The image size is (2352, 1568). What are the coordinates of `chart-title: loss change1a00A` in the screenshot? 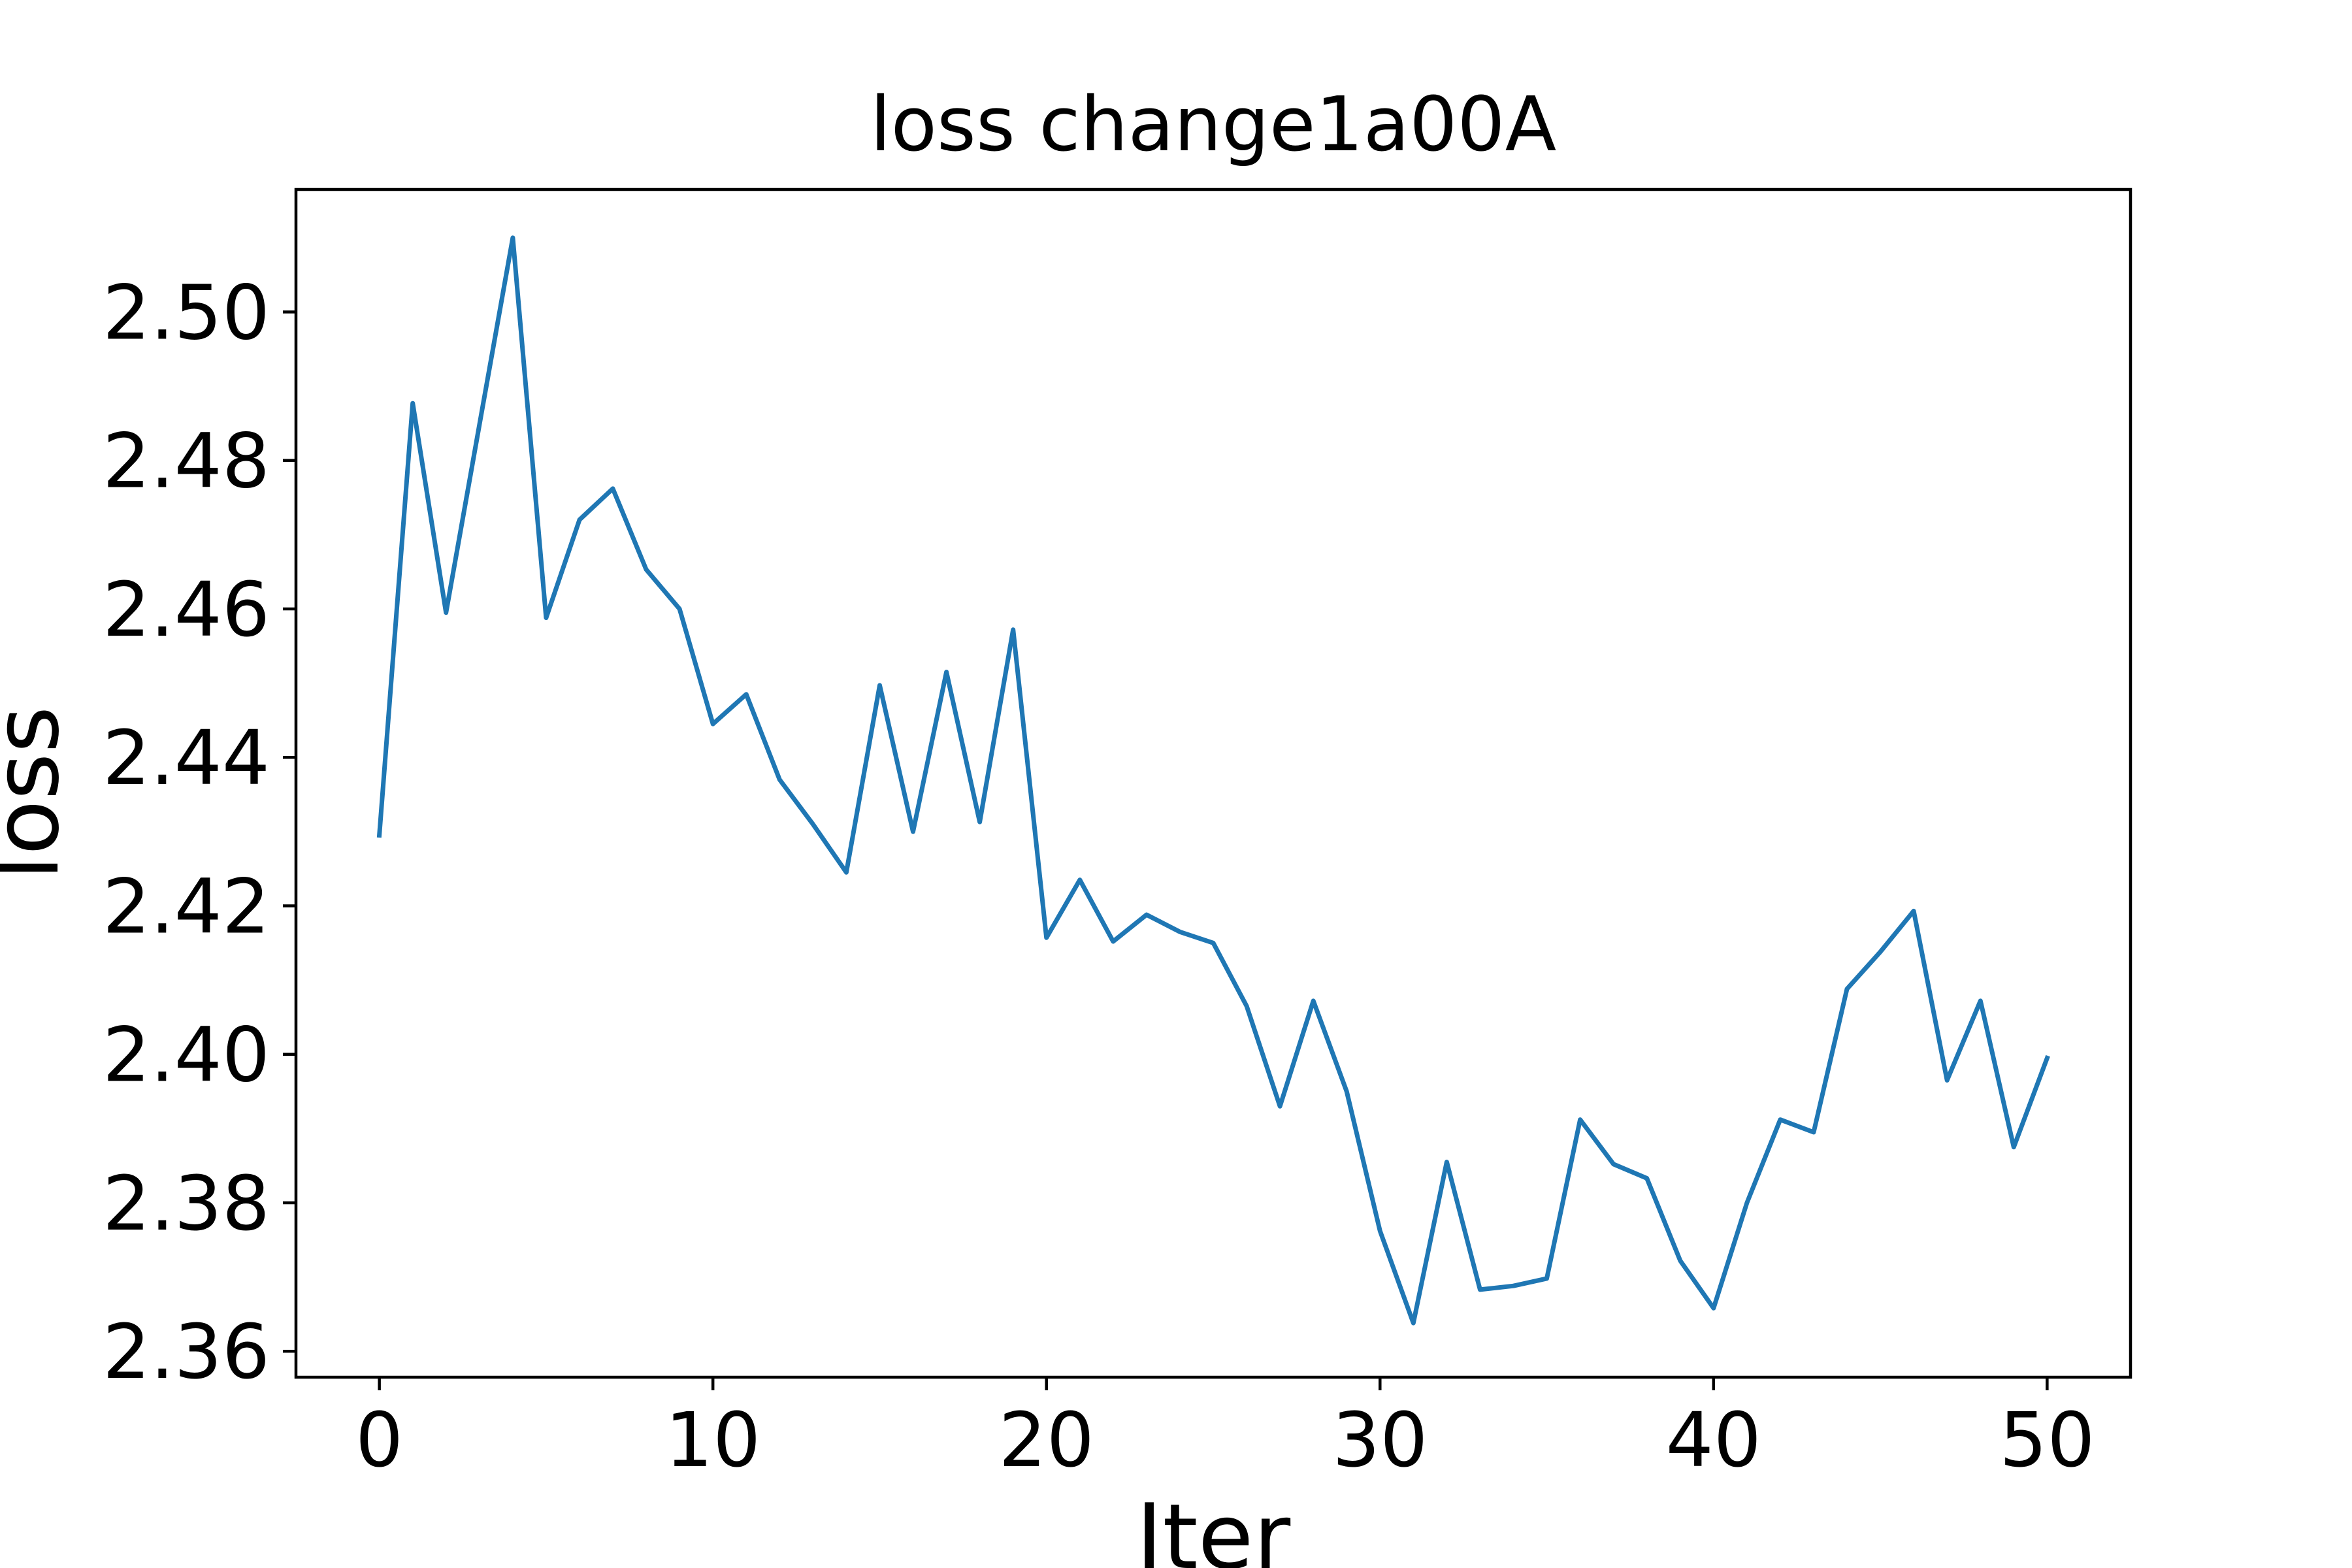 It's located at (1213, 125).